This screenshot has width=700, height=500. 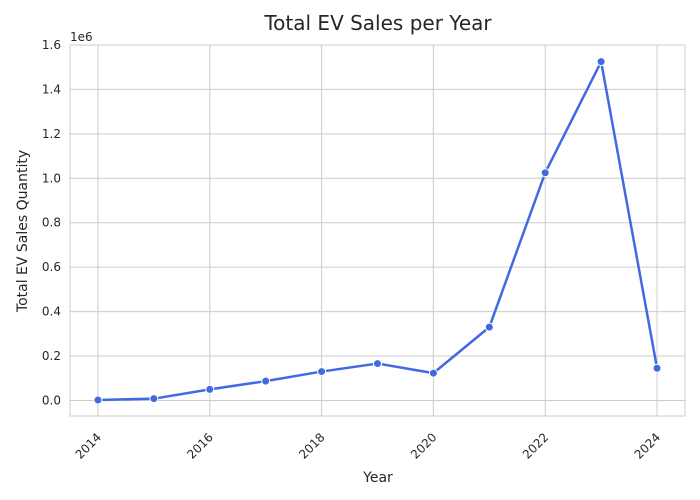 What do you see at coordinates (88, 445) in the screenshot?
I see `x-tick-label: 2014` at bounding box center [88, 445].